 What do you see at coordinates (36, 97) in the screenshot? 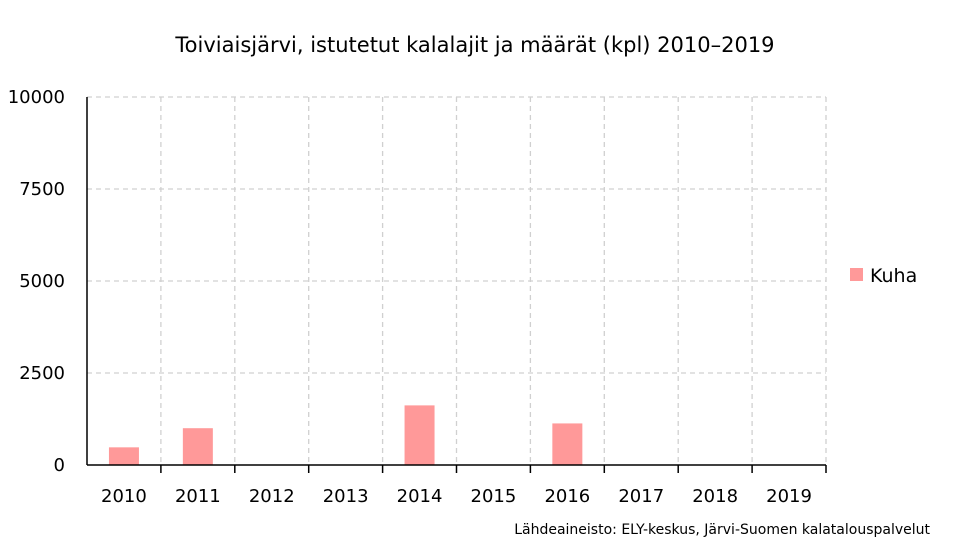
I see `y-tick-label: 10000` at bounding box center [36, 97].